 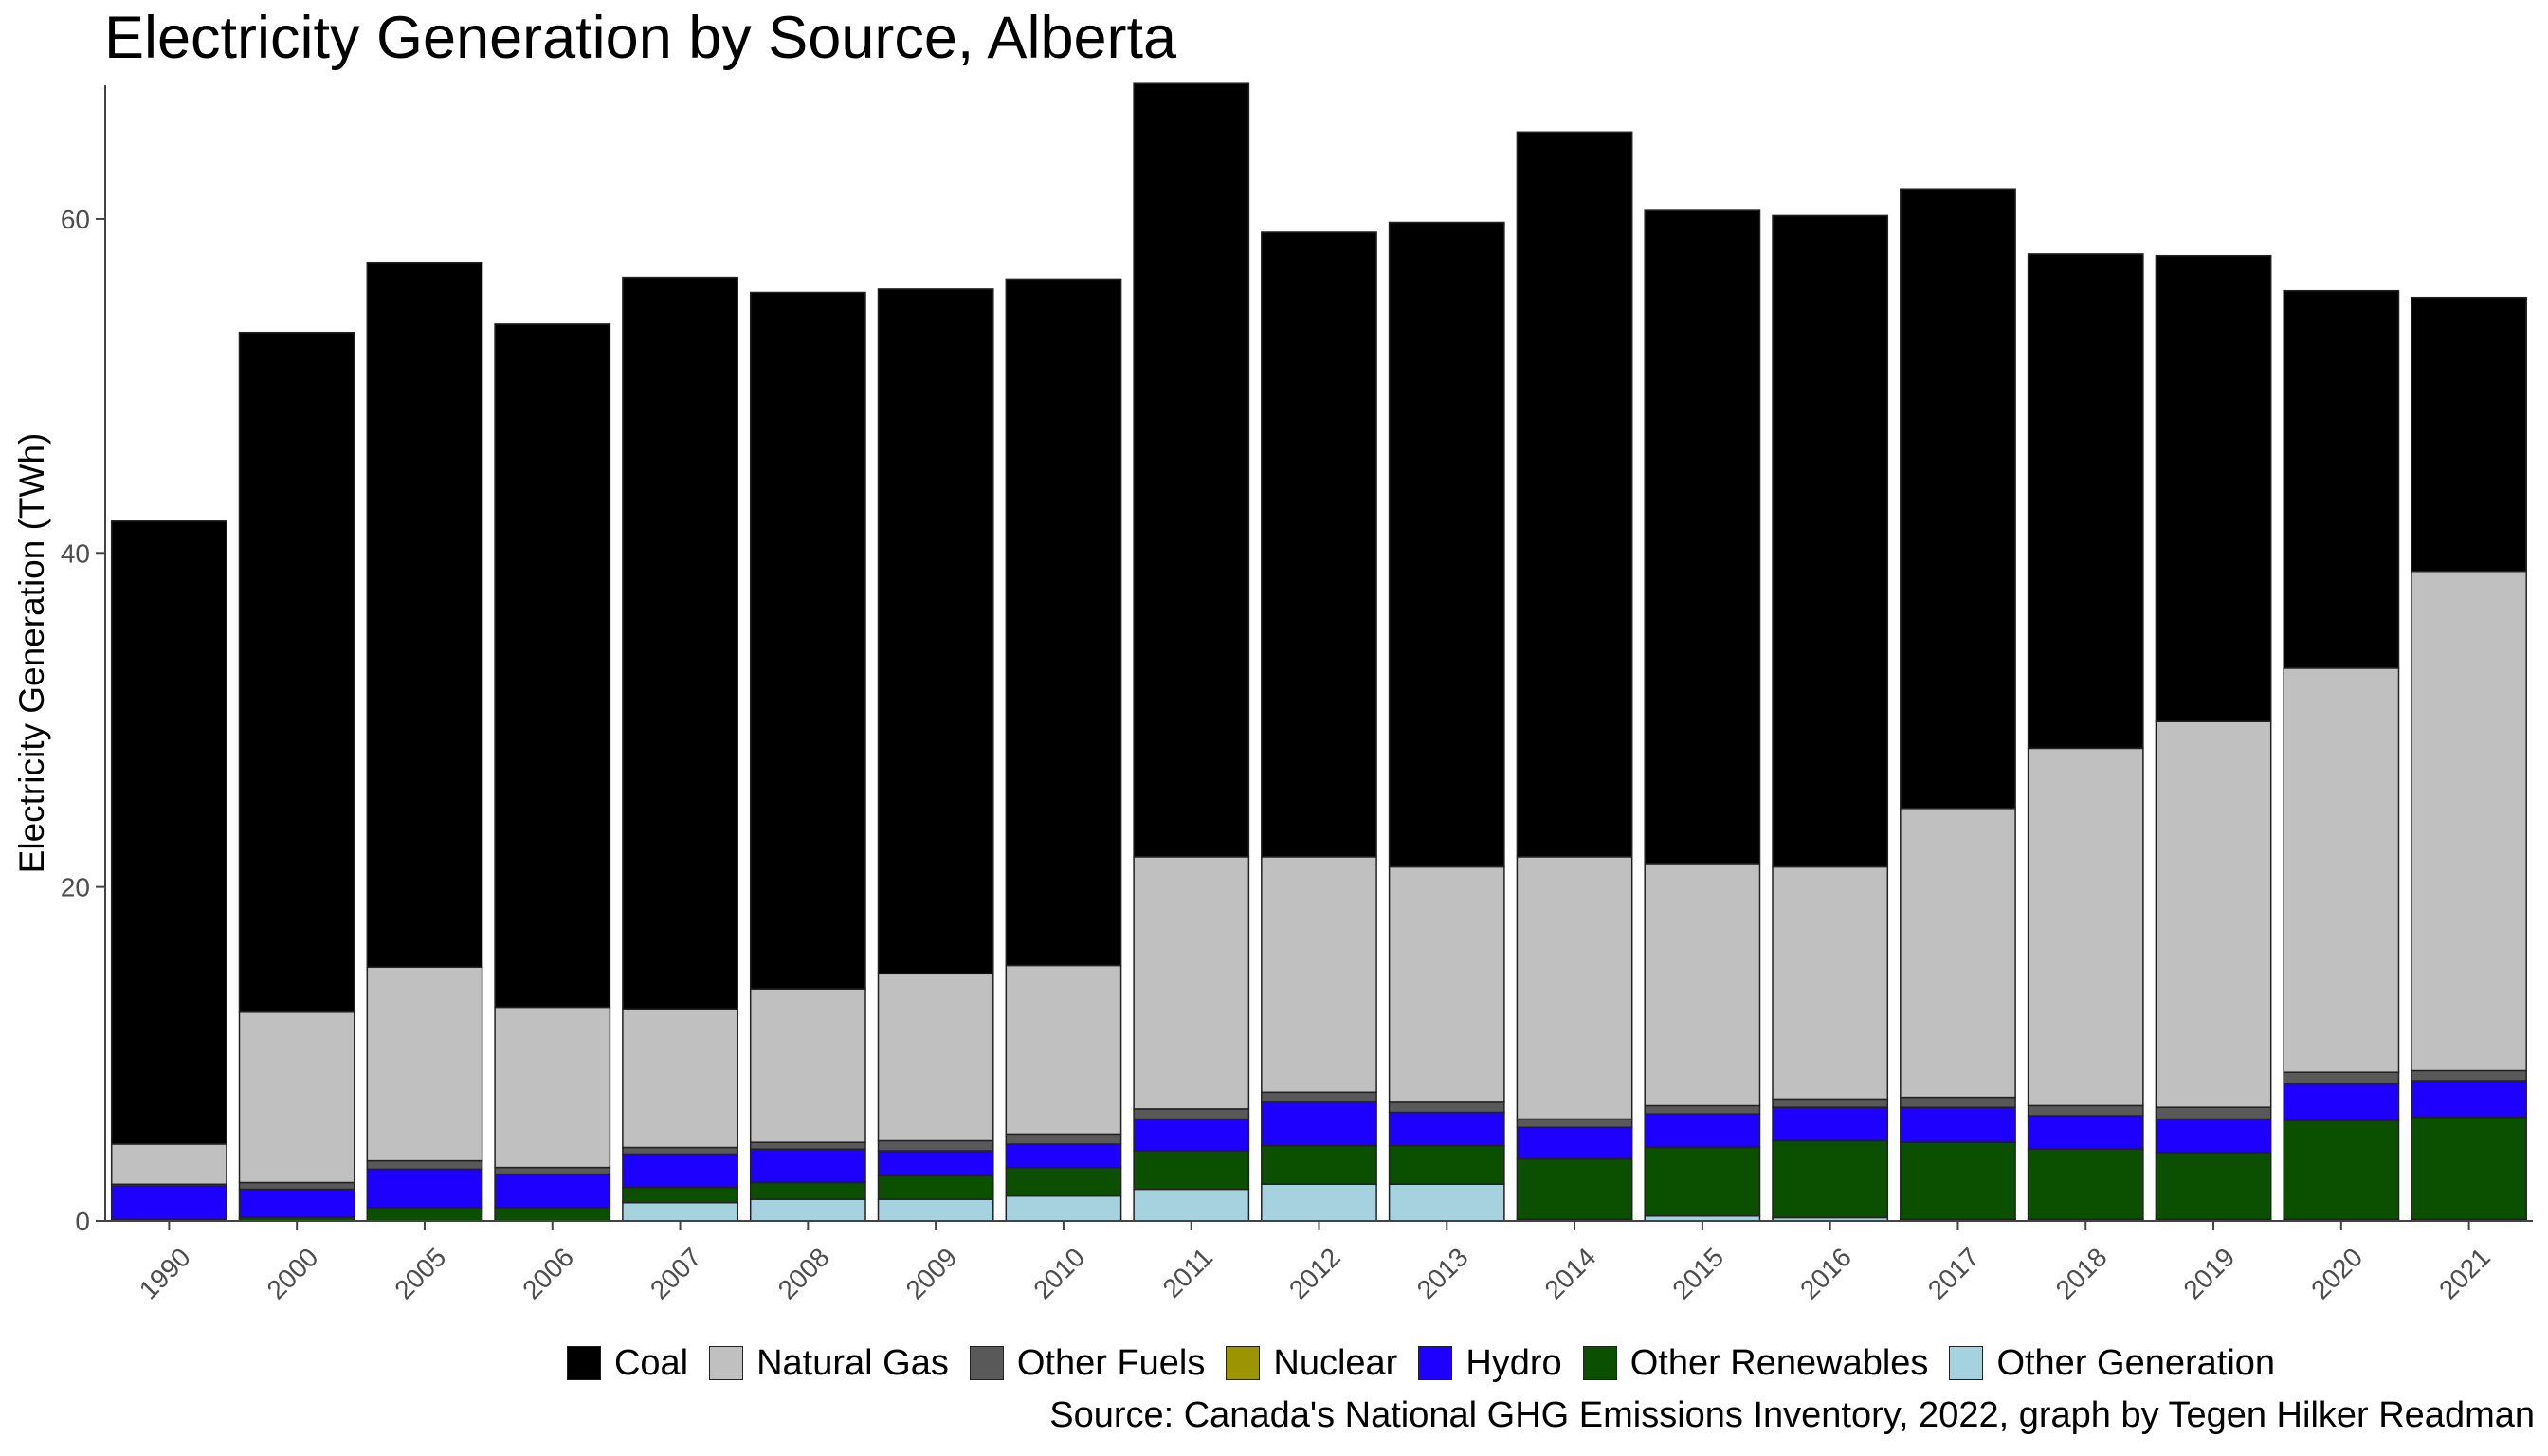 What do you see at coordinates (932, 1273) in the screenshot?
I see `x-tick-label: 2009` at bounding box center [932, 1273].